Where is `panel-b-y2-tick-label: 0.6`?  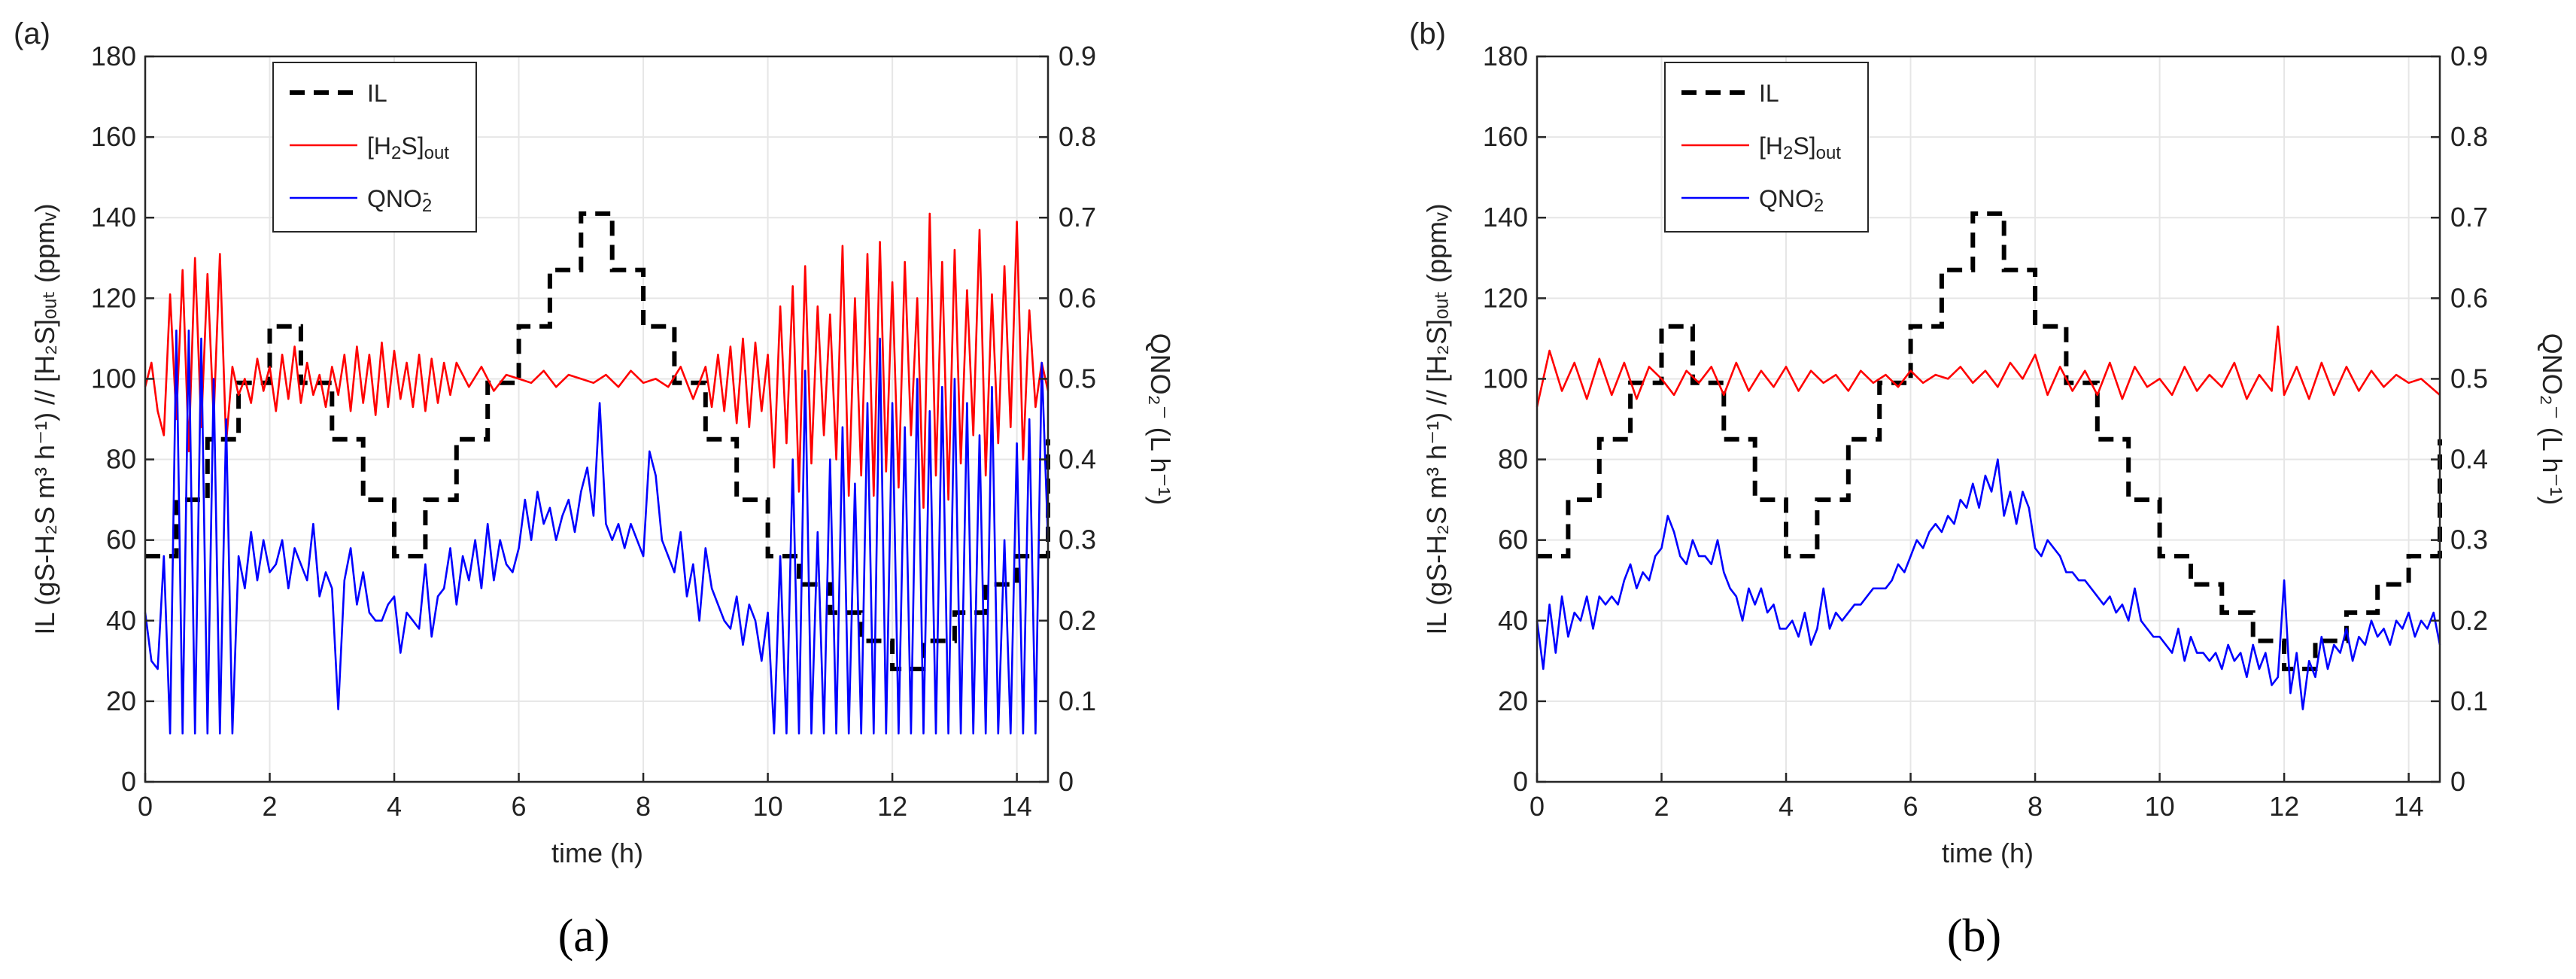 panel-b-y2-tick-label: 0.6 is located at coordinates (2469, 297).